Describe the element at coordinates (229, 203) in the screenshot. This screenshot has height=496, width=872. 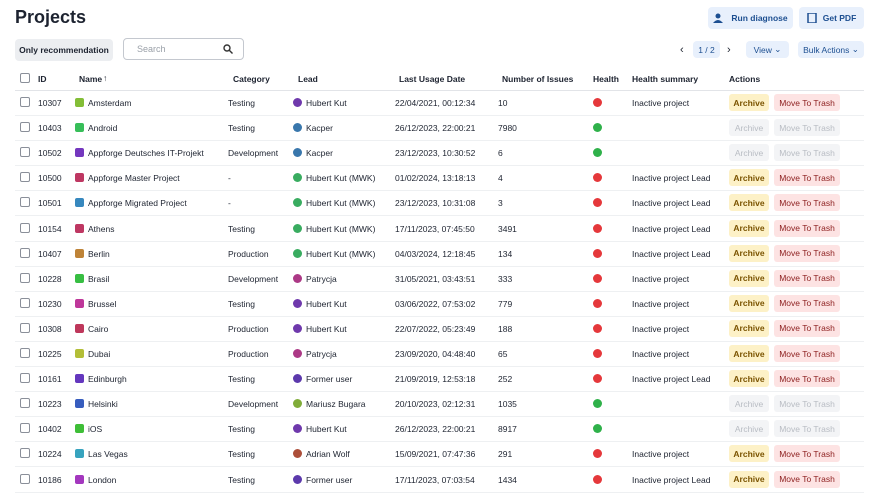
I see `category: -` at that location.